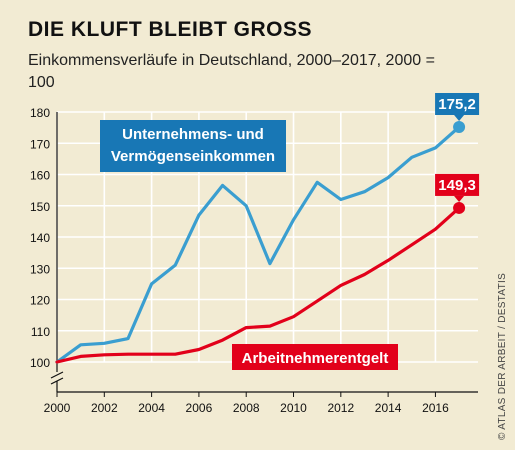 The width and height of the screenshot is (515, 450). Describe the element at coordinates (40, 176) in the screenshot. I see `y-tick-label: 160` at that location.